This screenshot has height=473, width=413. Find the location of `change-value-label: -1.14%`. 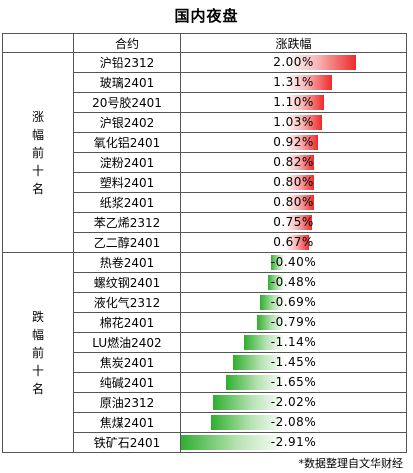

change-value-label: -1.14% is located at coordinates (293, 342).